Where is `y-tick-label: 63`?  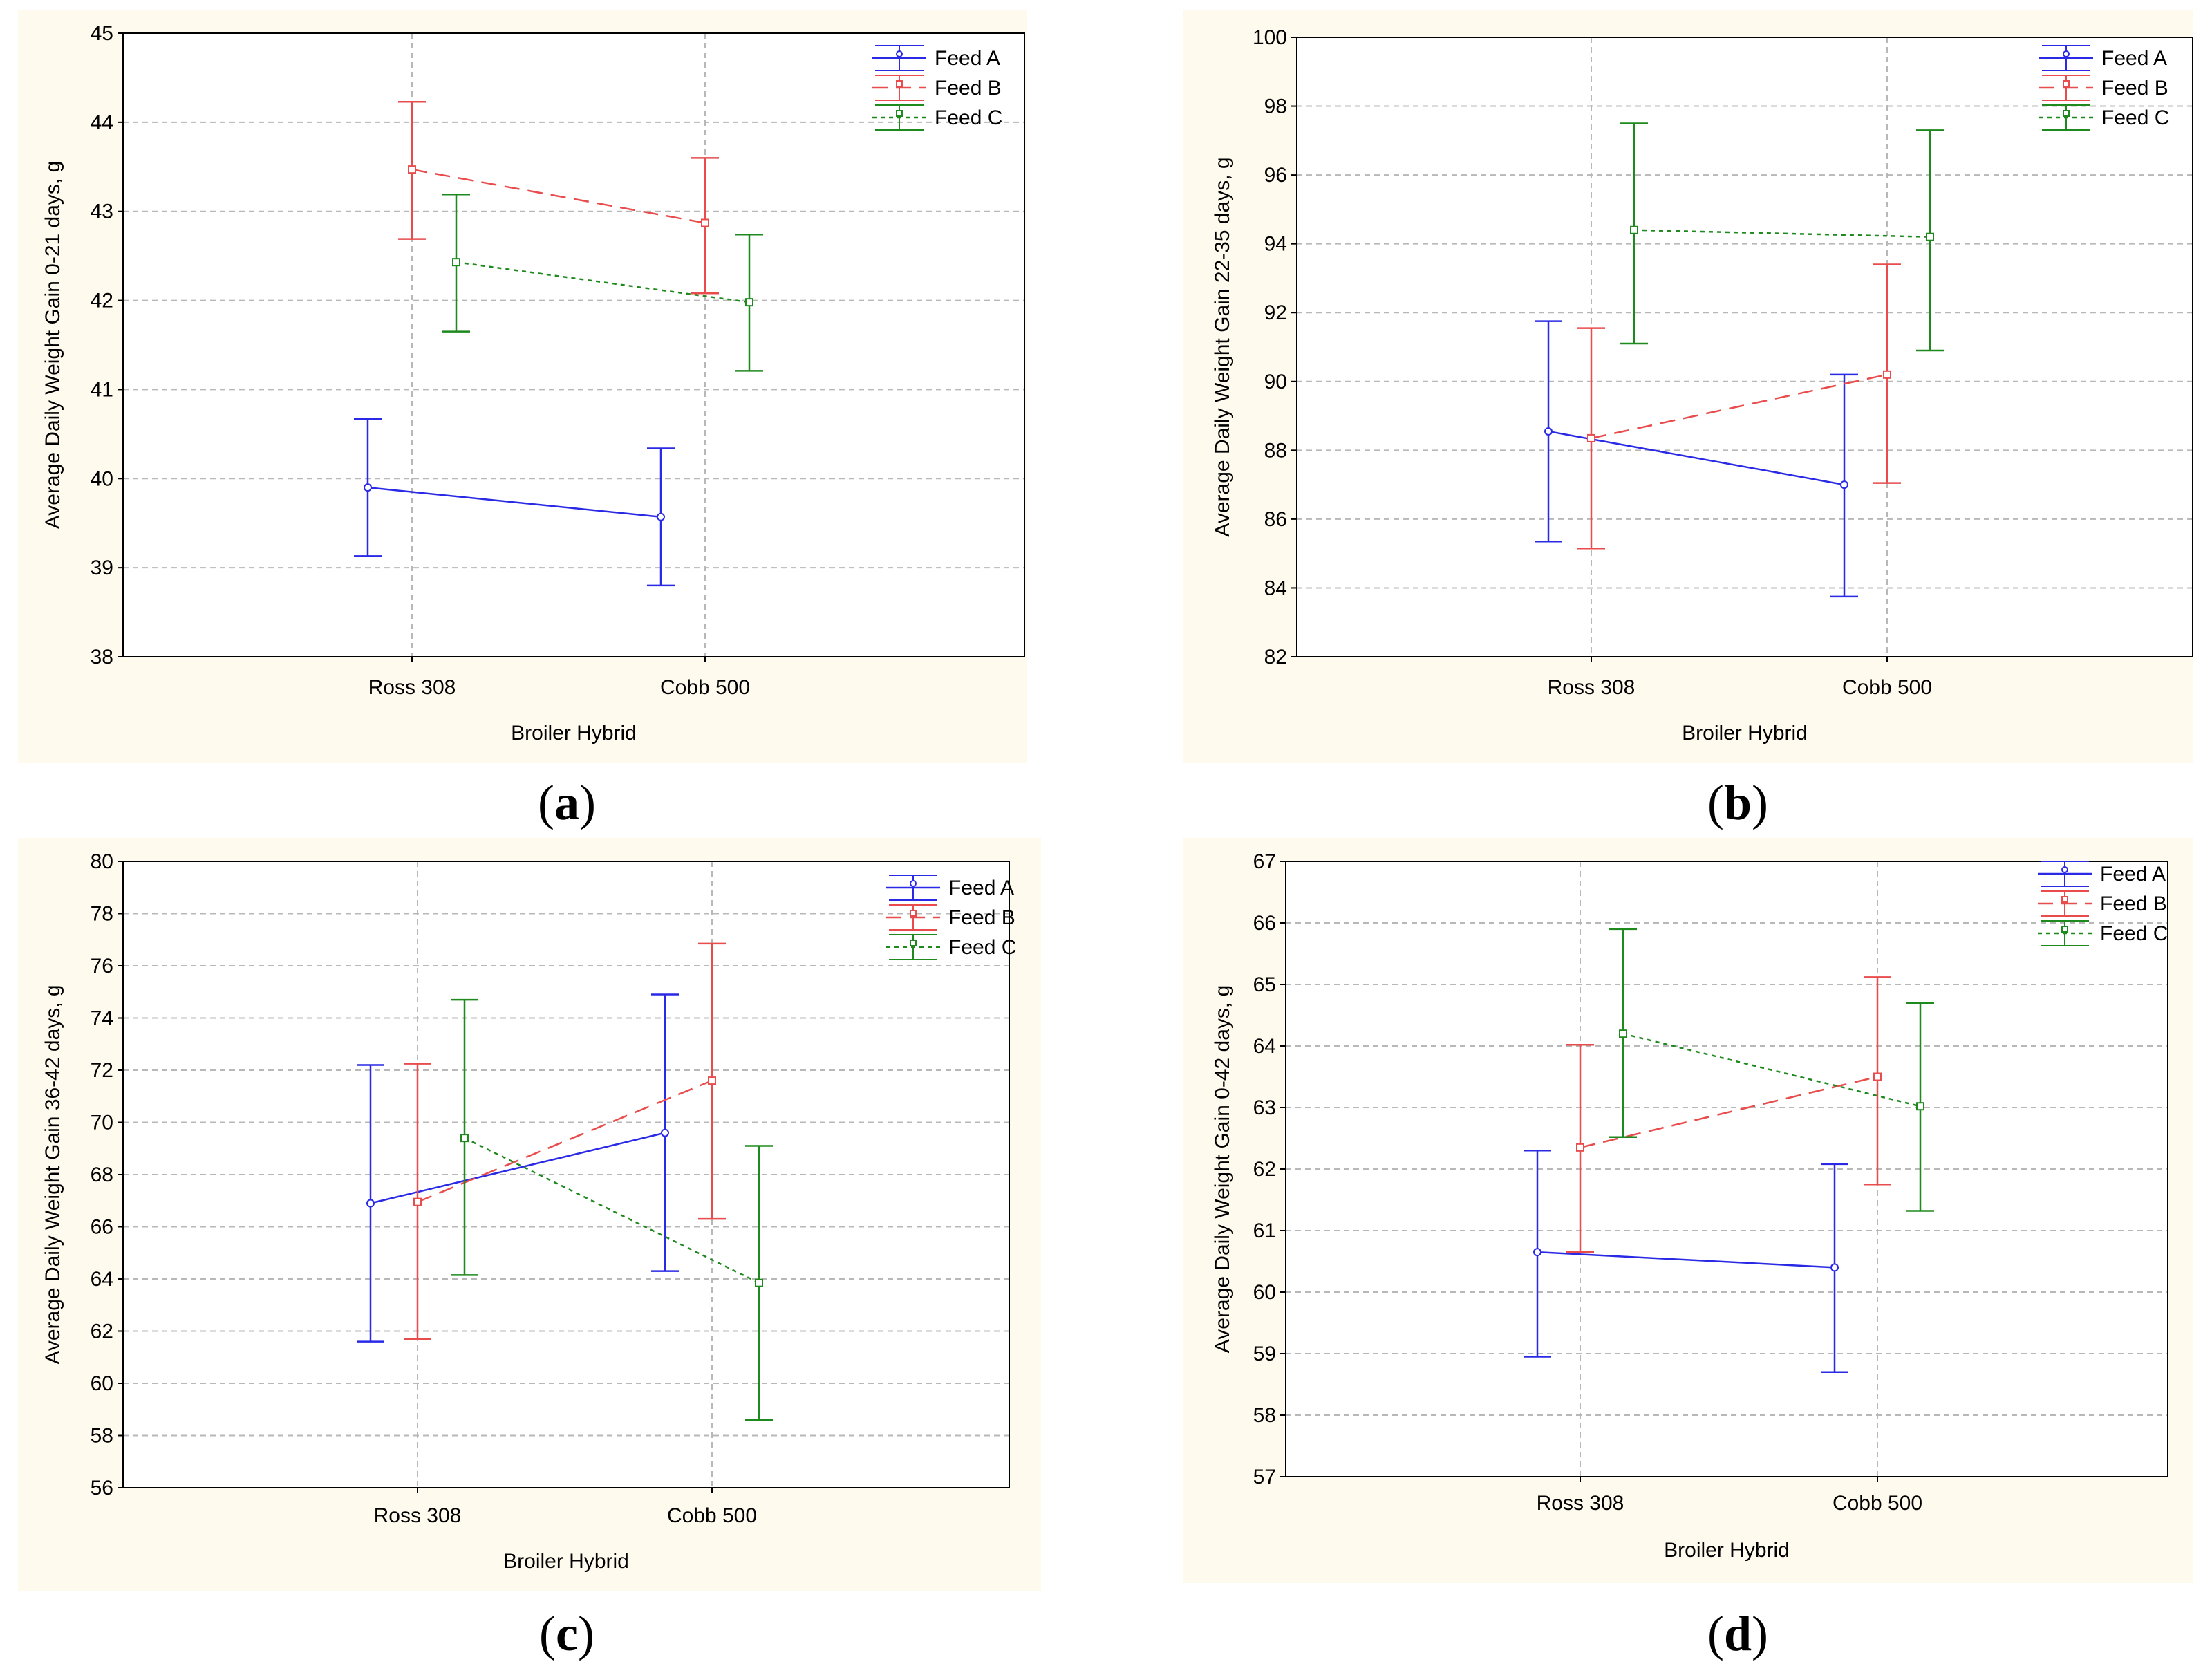
y-tick-label: 63 is located at coordinates (1264, 1108).